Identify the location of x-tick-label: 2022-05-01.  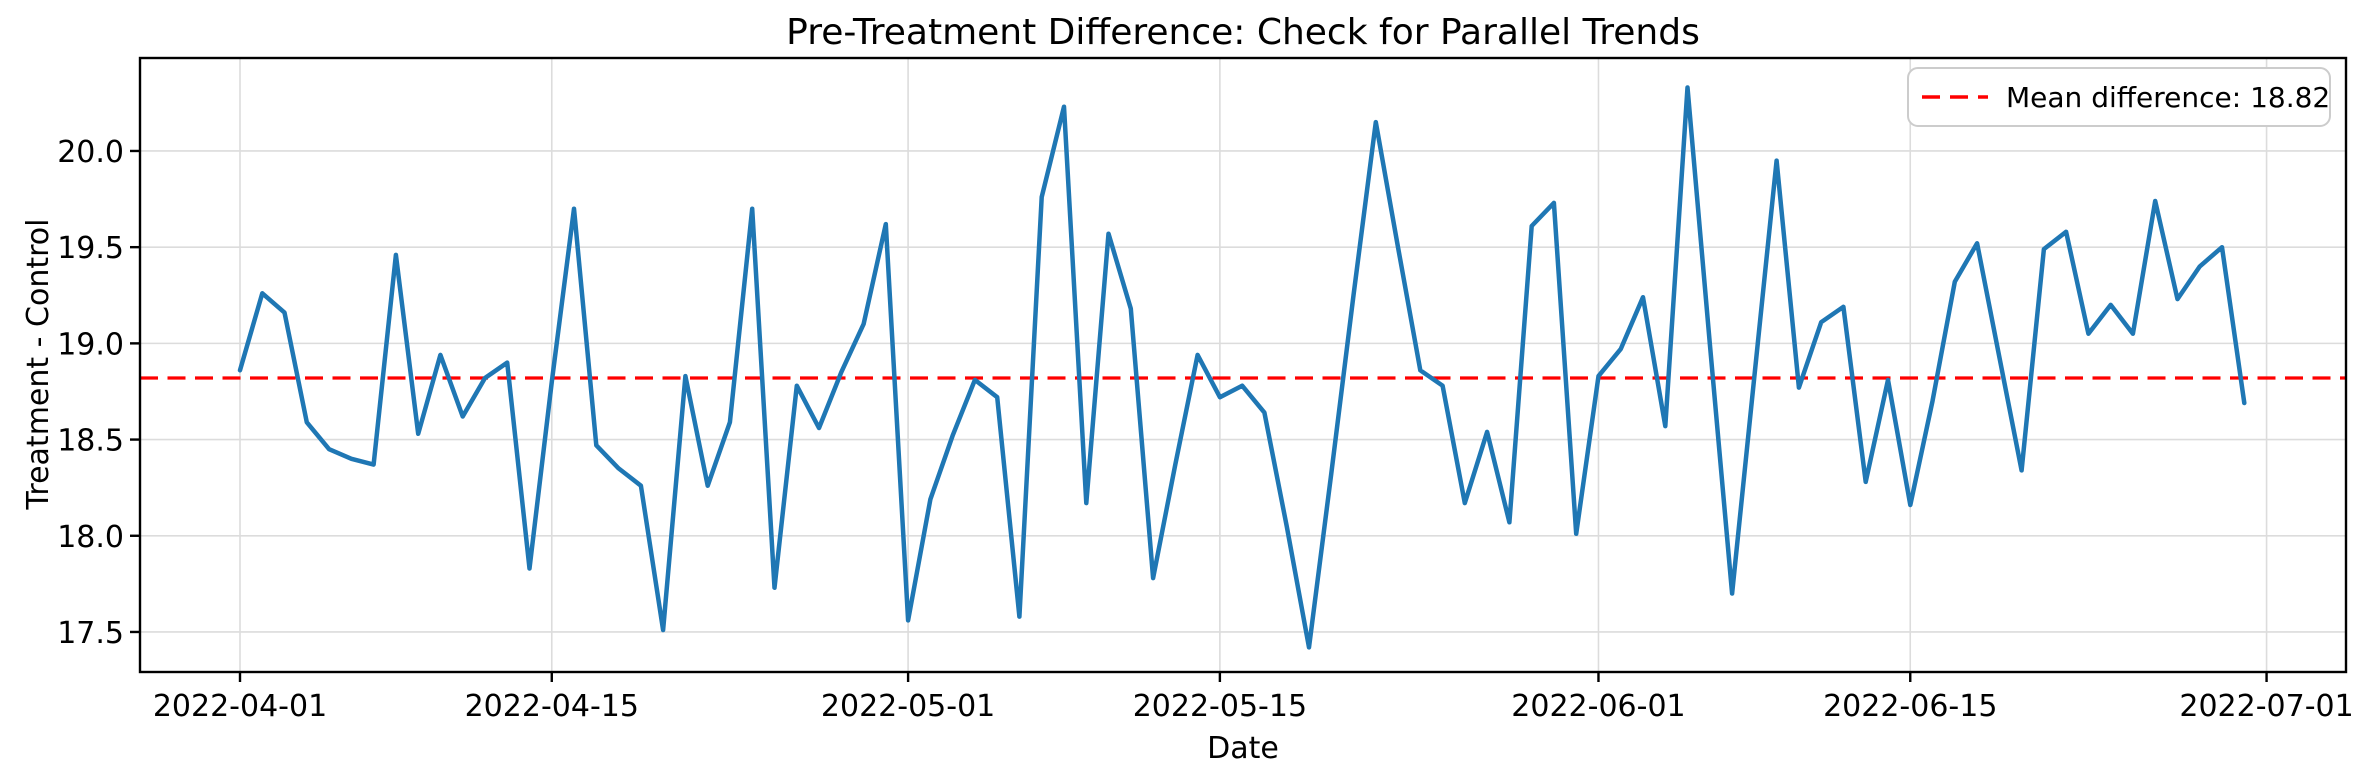
(908, 706).